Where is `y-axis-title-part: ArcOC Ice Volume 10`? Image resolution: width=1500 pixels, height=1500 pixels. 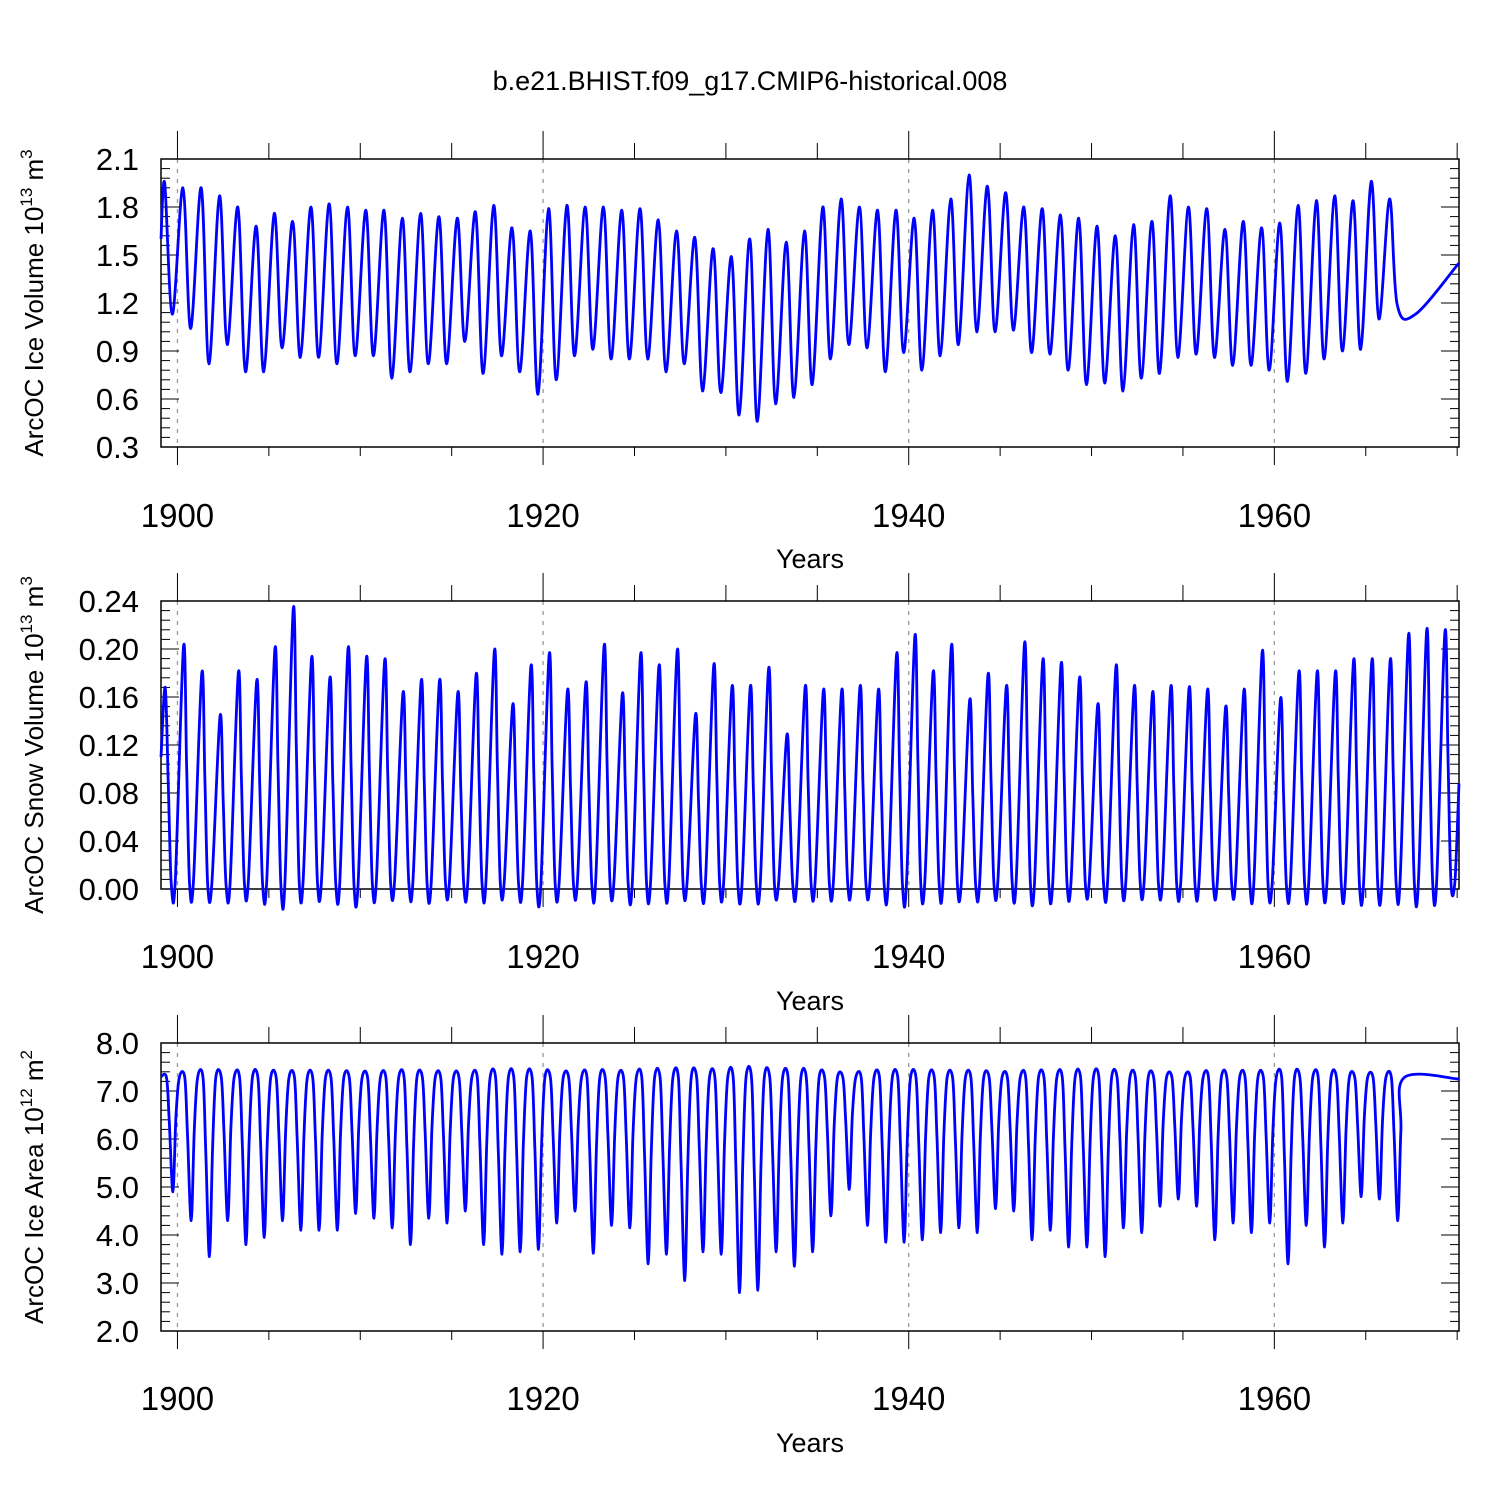 y-axis-title-part: ArcOC Ice Volume 10 is located at coordinates (34, 332).